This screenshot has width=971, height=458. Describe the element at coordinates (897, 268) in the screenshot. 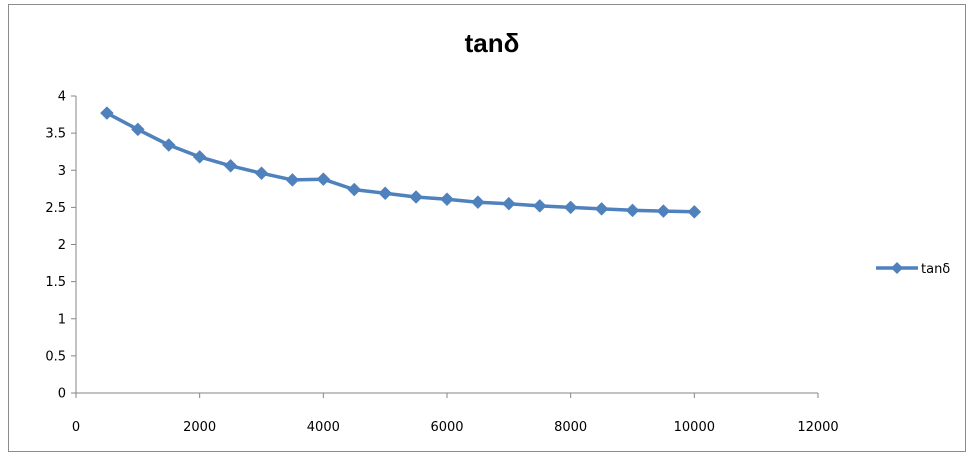

I see `legend-marker` at that location.